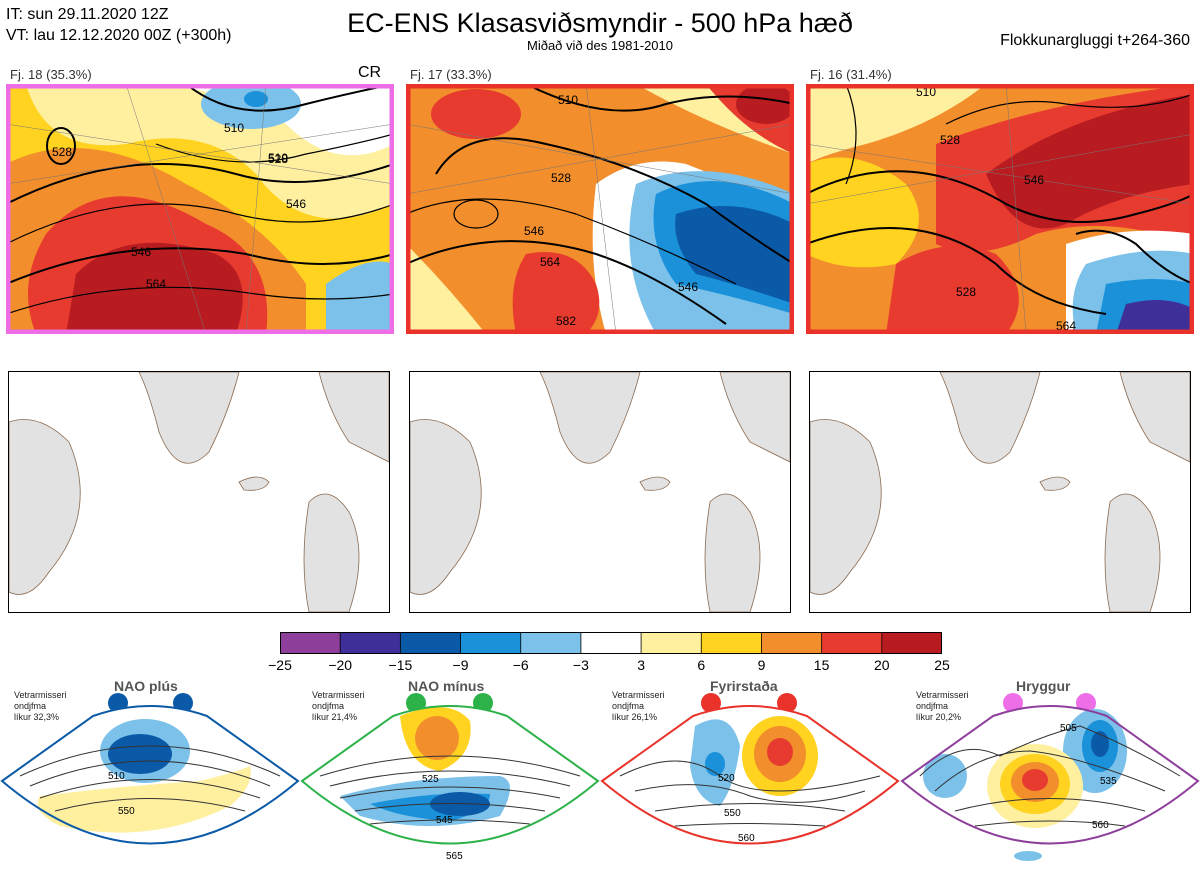 The height and width of the screenshot is (876, 1200). What do you see at coordinates (566, 321) in the screenshot?
I see `contour-label-582: 582` at bounding box center [566, 321].